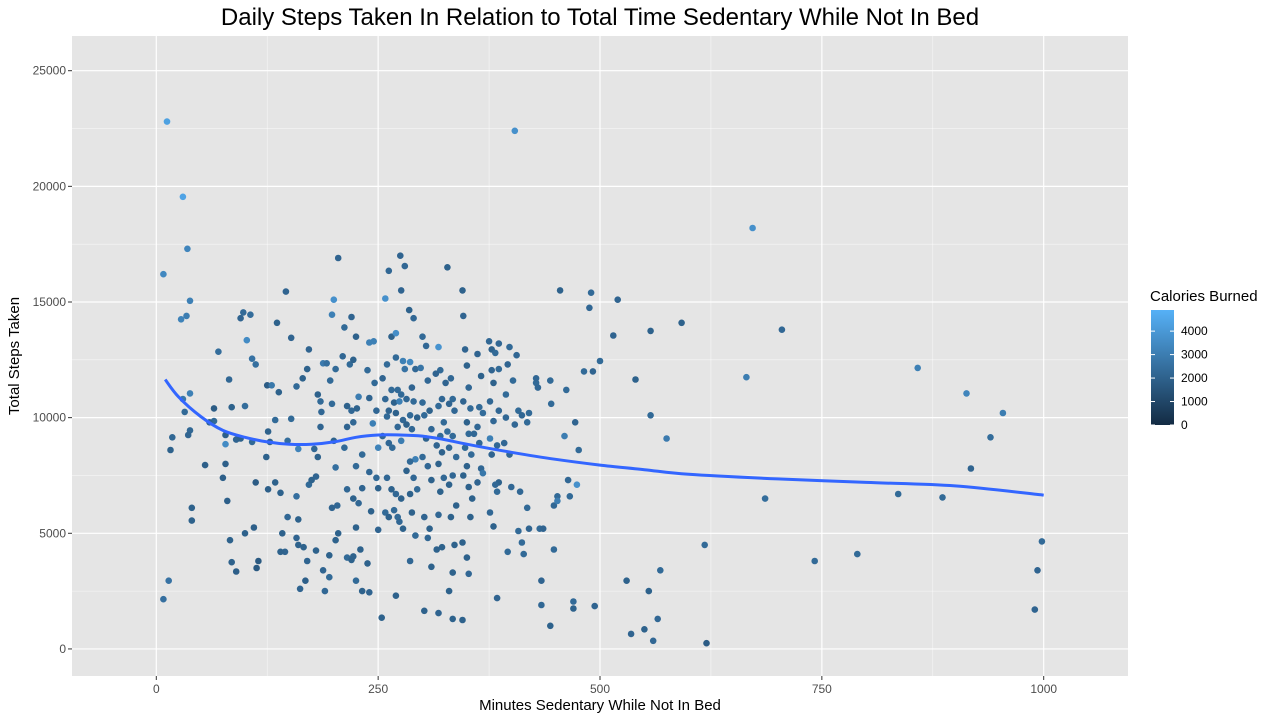  I want to click on legend-tick-label: 2000, so click(1194, 378).